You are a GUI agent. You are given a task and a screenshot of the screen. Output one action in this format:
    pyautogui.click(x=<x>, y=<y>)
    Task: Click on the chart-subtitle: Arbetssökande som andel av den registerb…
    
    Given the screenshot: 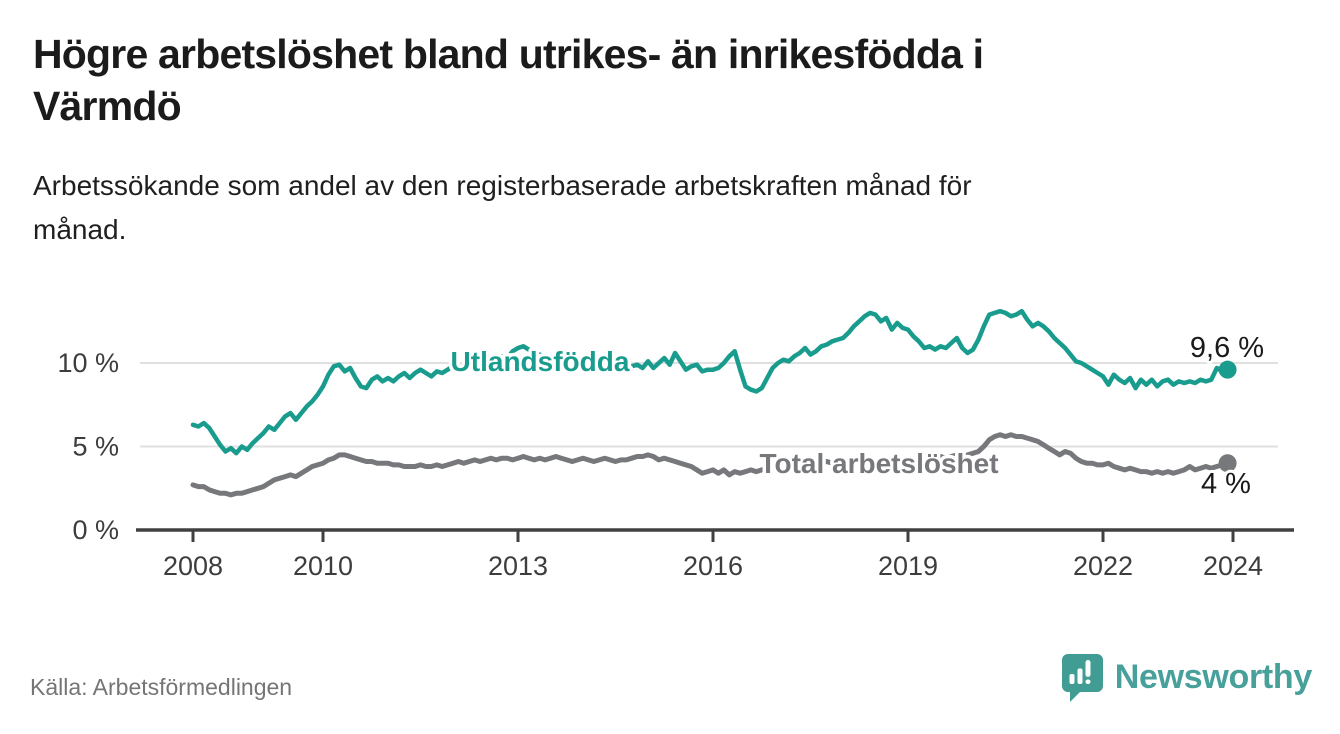 What is the action you would take?
    pyautogui.click(x=653, y=208)
    